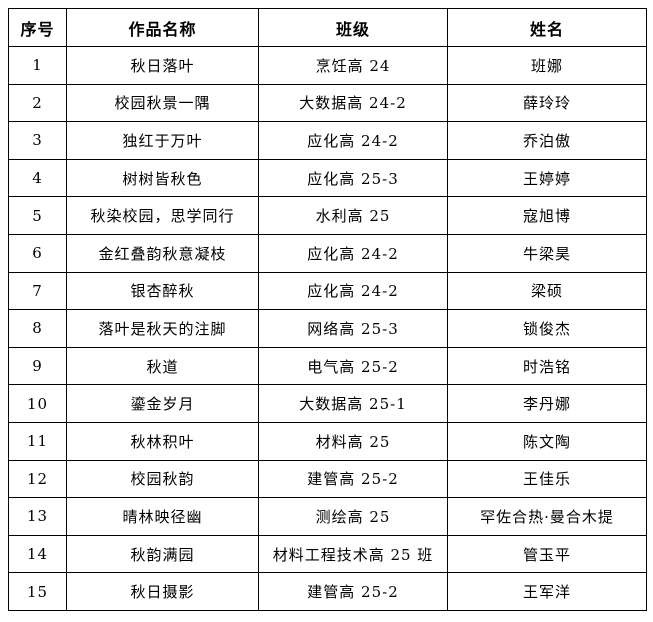  I want to click on table-row: 9 秋道 电气高 25-2 时浩铭, so click(327, 366).